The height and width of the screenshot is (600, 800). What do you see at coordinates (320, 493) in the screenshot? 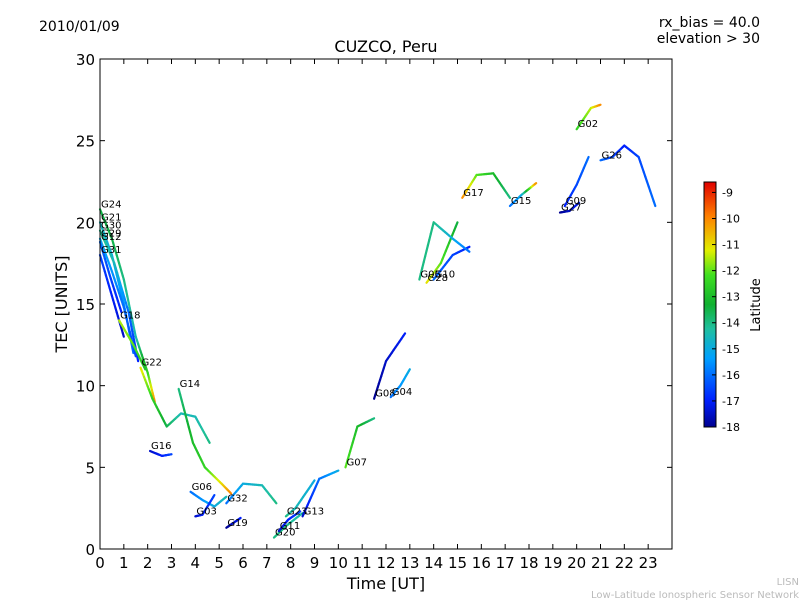
I see `series-g13: G13` at bounding box center [320, 493].